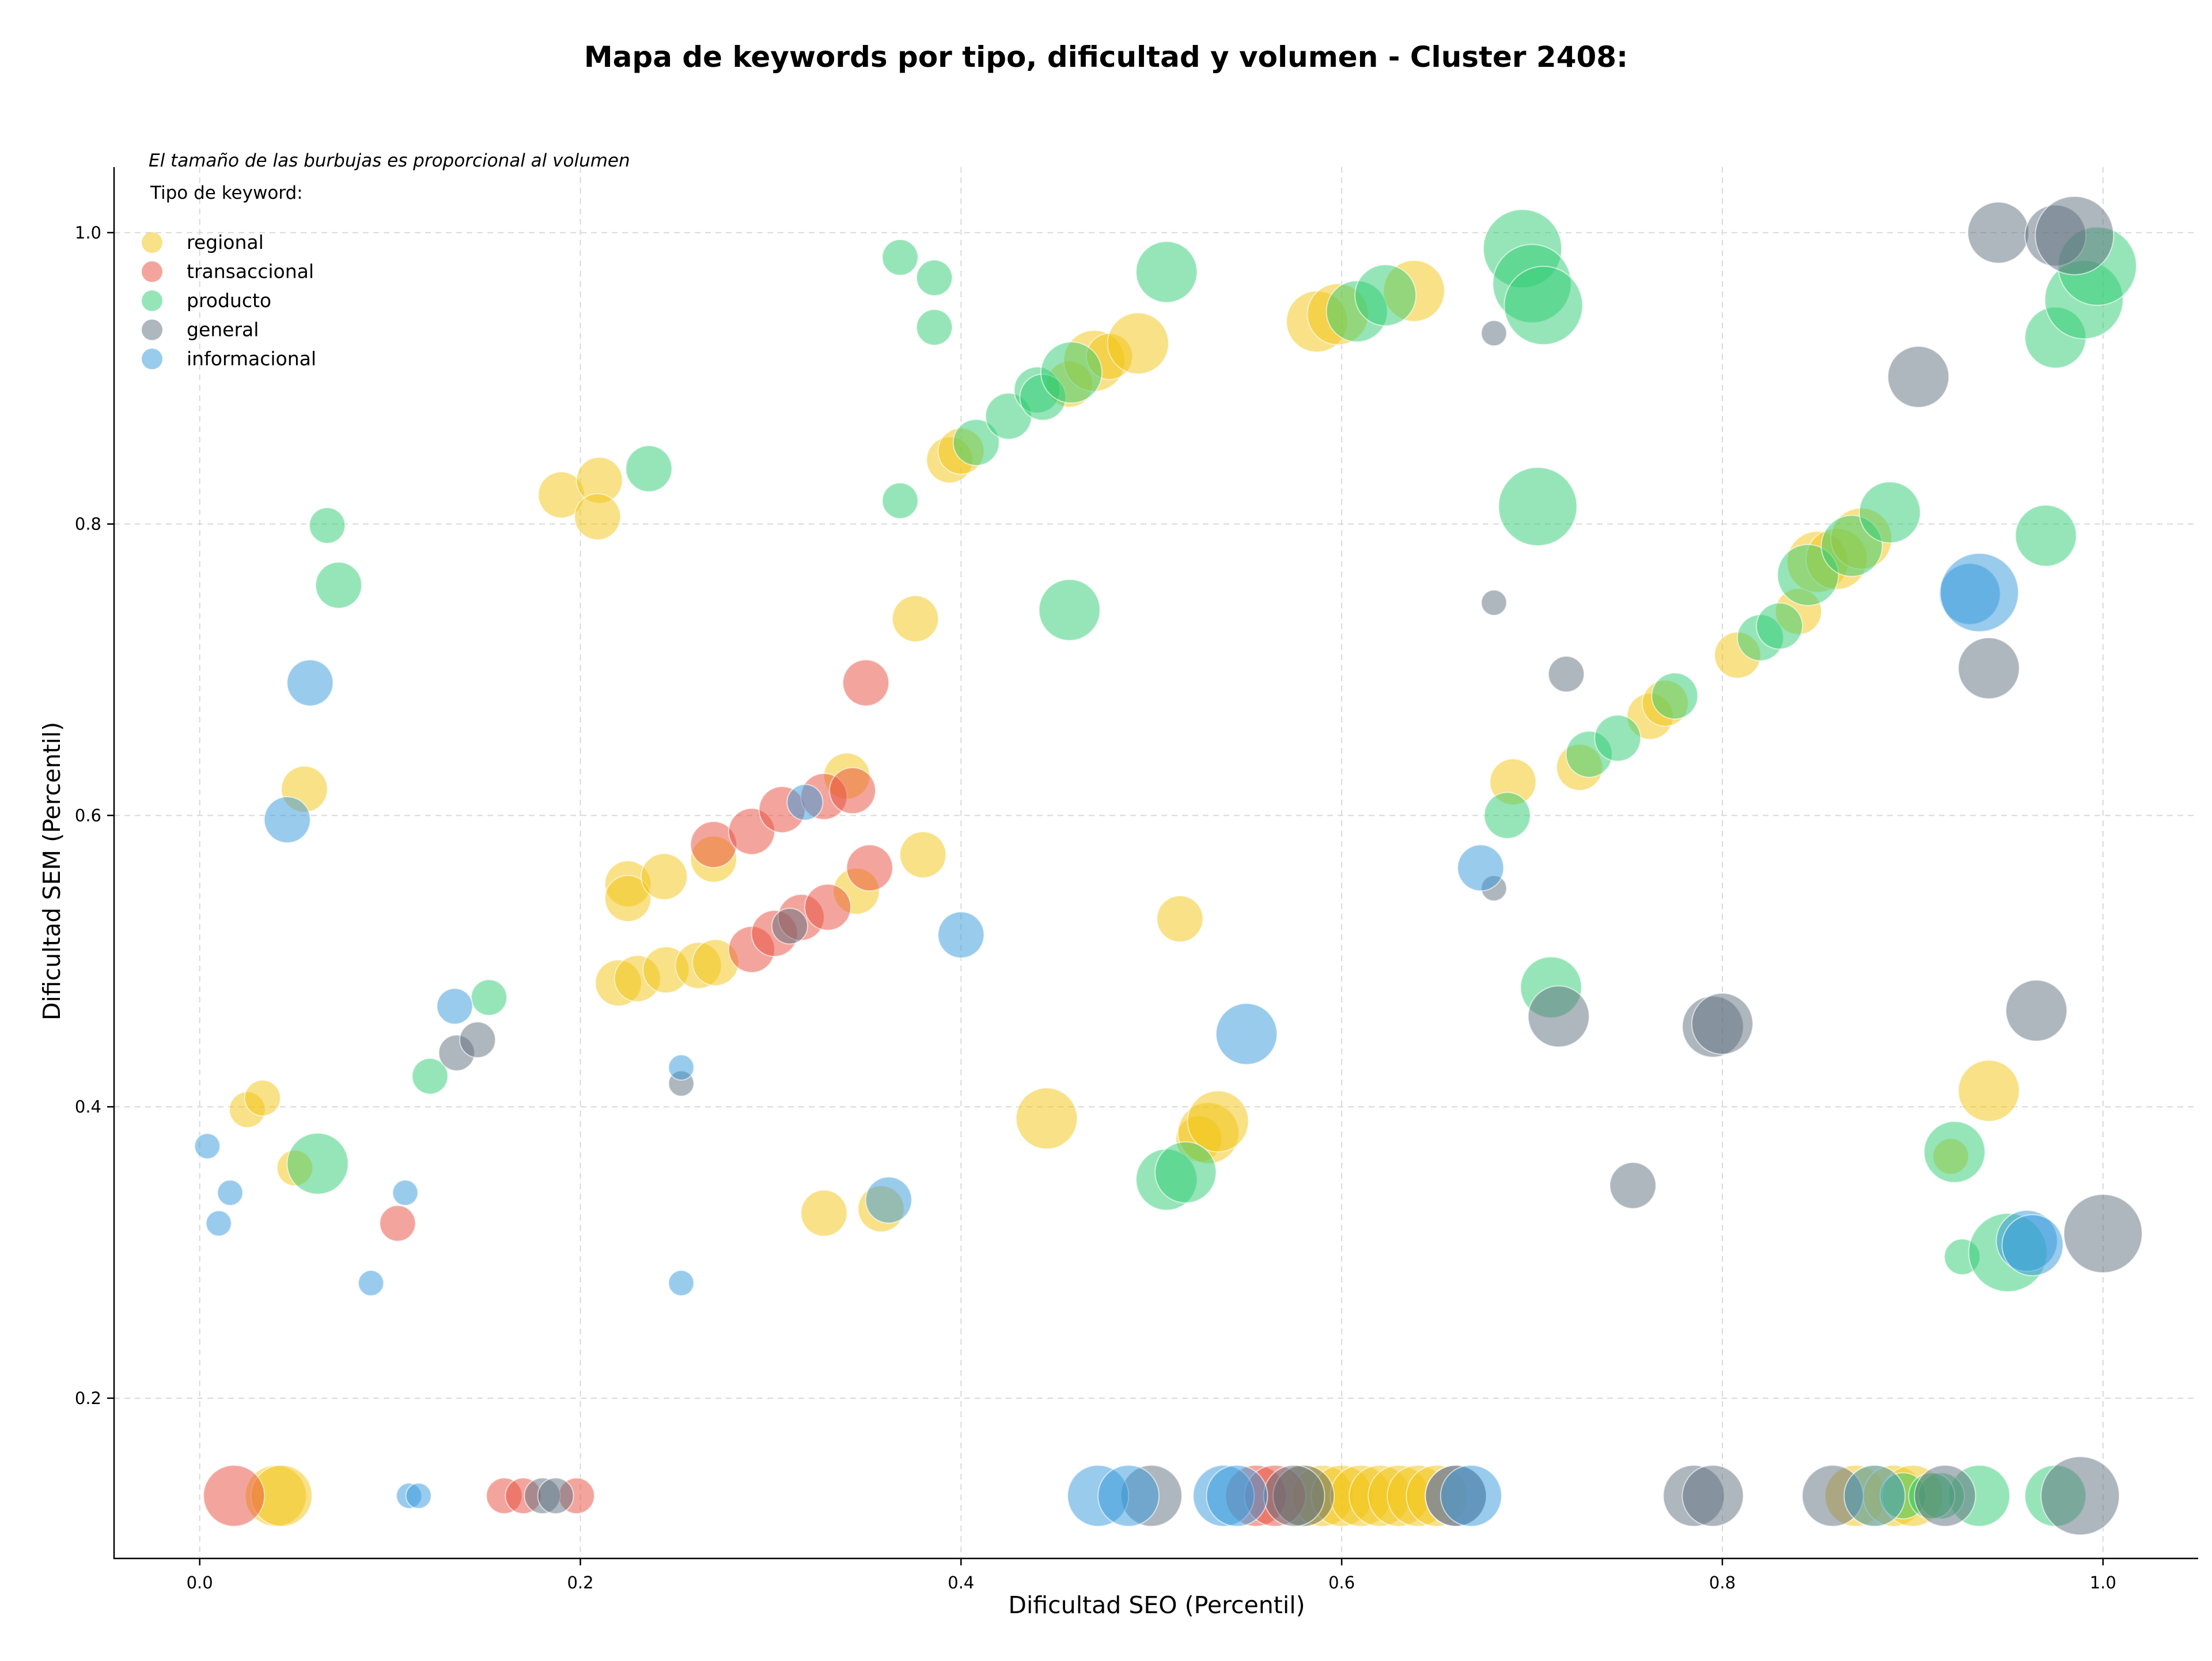 The height and width of the screenshot is (1661, 2212). I want to click on legend-marker-informacional, so click(152, 359).